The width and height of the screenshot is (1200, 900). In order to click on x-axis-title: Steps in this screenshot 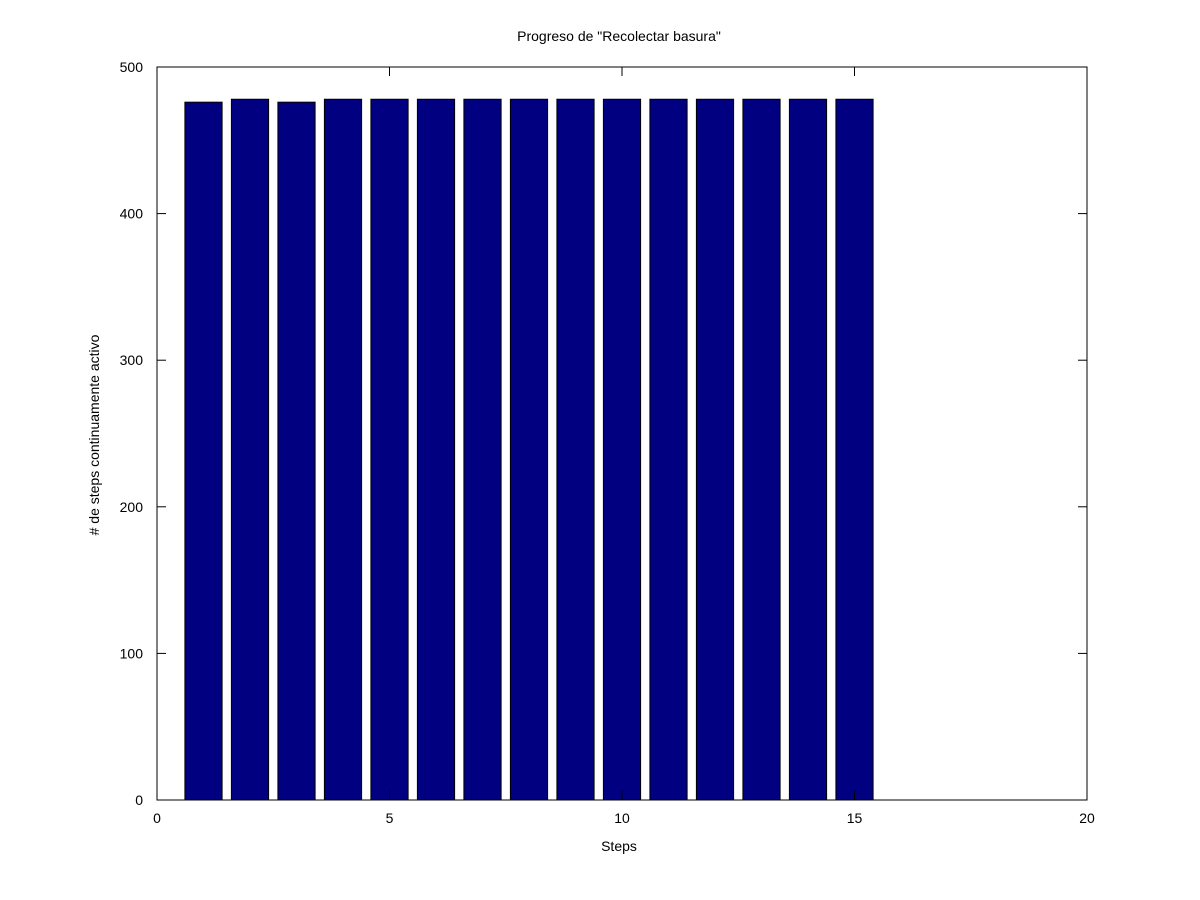, I will do `click(619, 846)`.